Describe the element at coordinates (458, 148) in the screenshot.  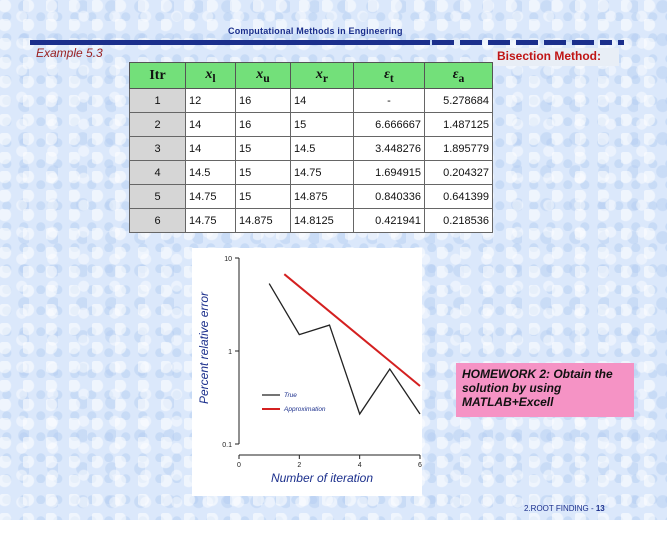
I see `table-cell: 1.895779` at that location.